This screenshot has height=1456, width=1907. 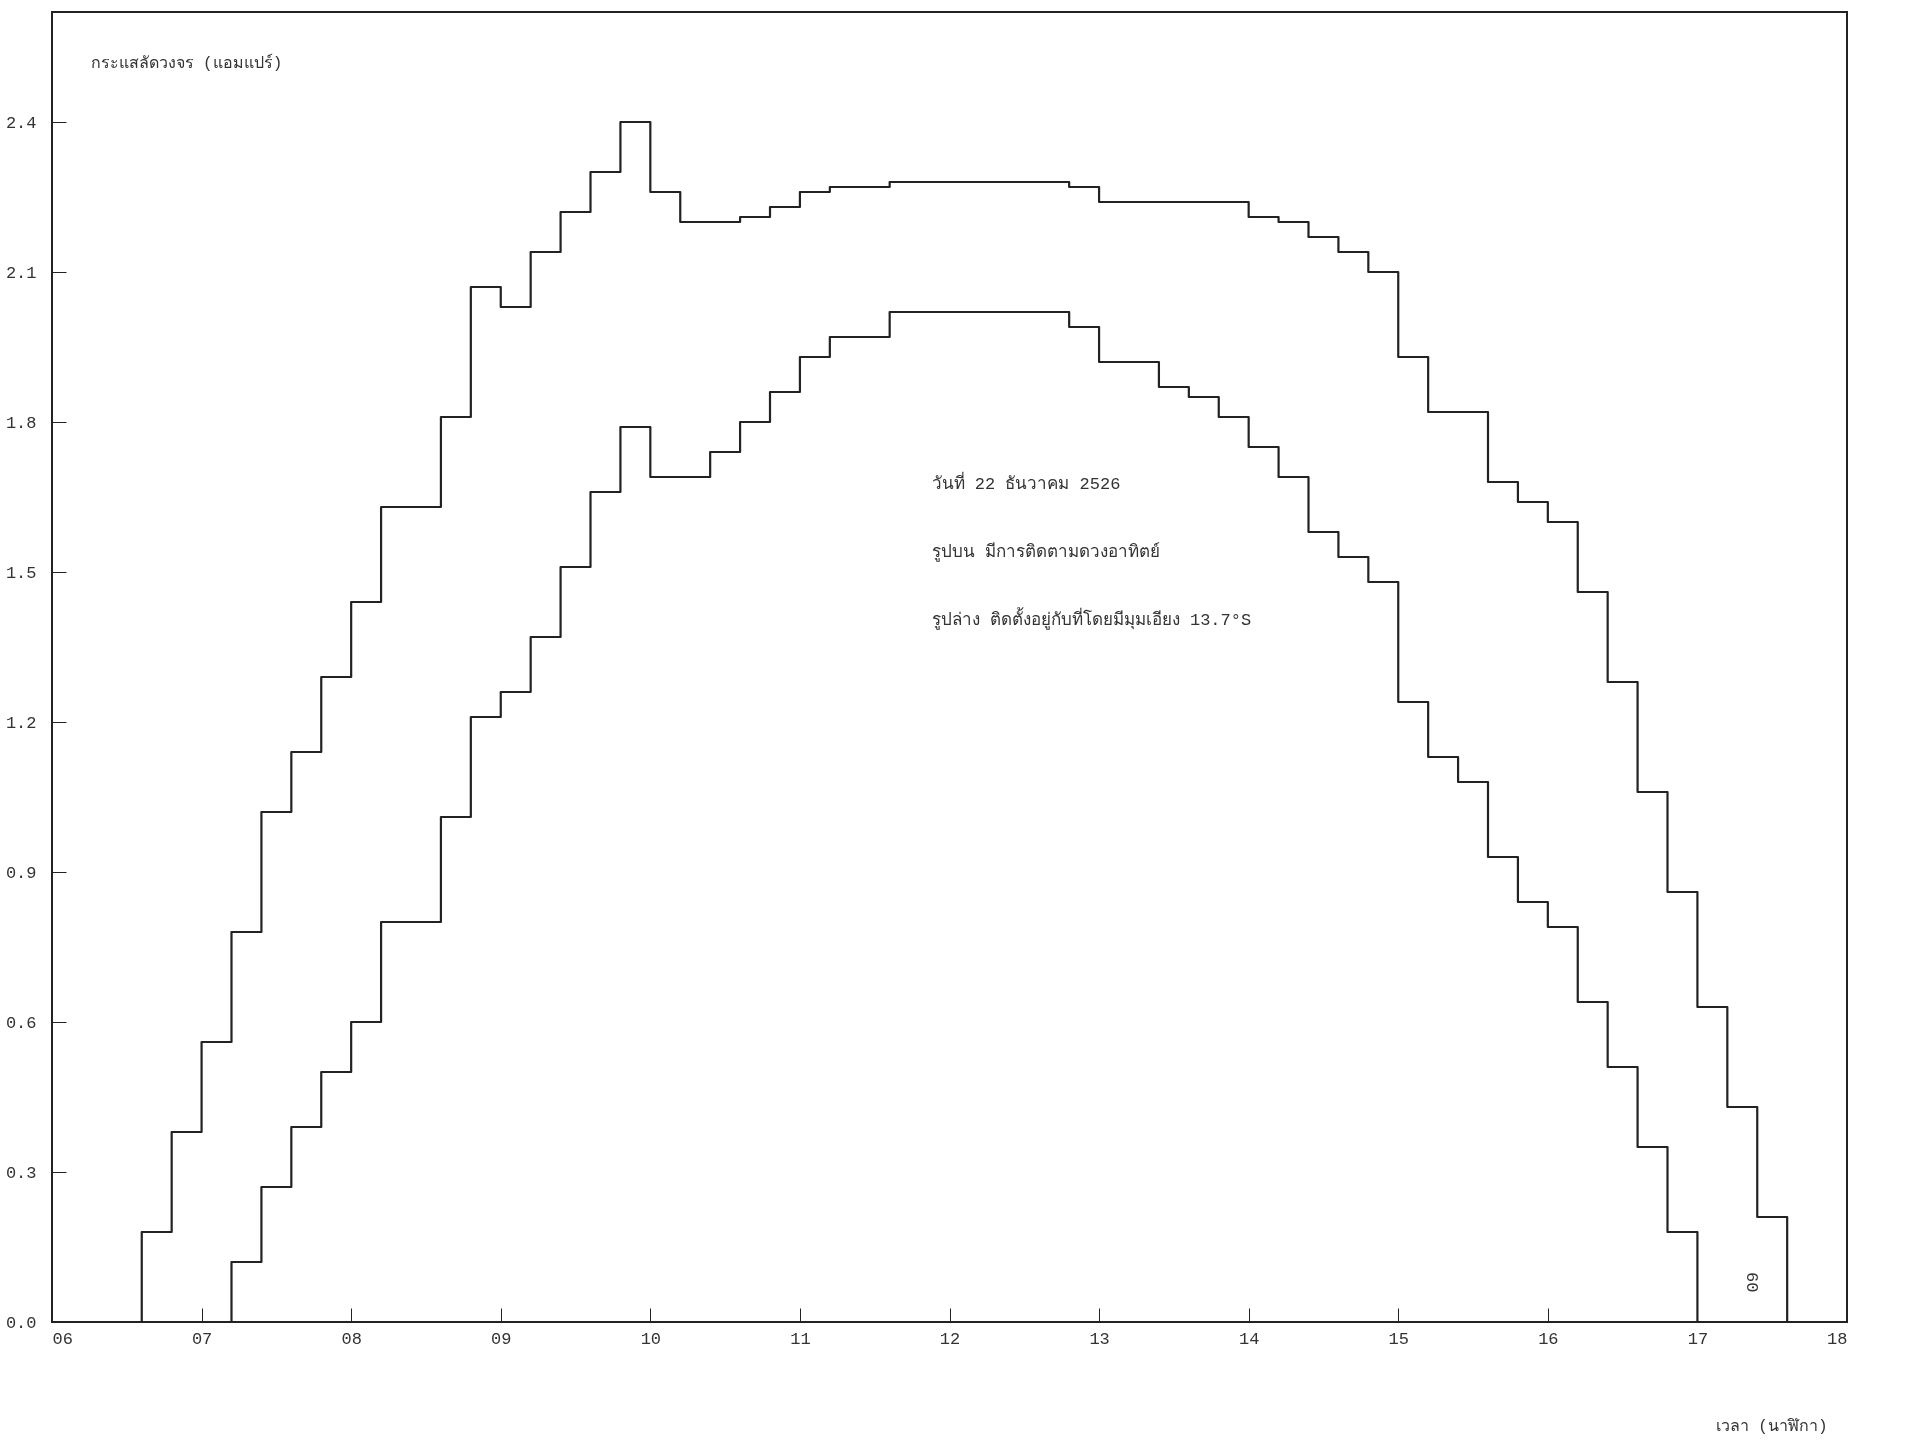 I want to click on y-tick-label: 1.5, so click(x=21, y=573).